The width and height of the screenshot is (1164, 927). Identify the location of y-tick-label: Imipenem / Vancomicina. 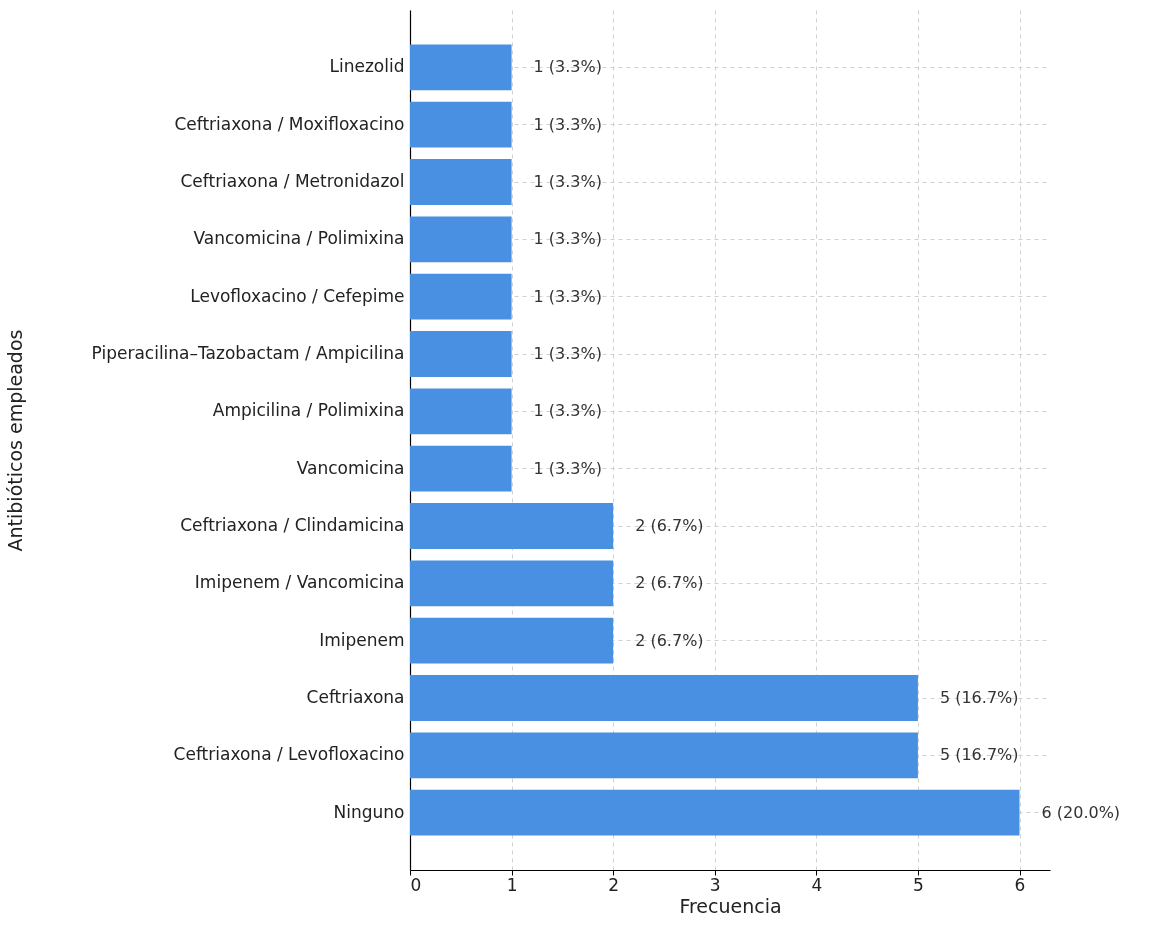
(299, 582).